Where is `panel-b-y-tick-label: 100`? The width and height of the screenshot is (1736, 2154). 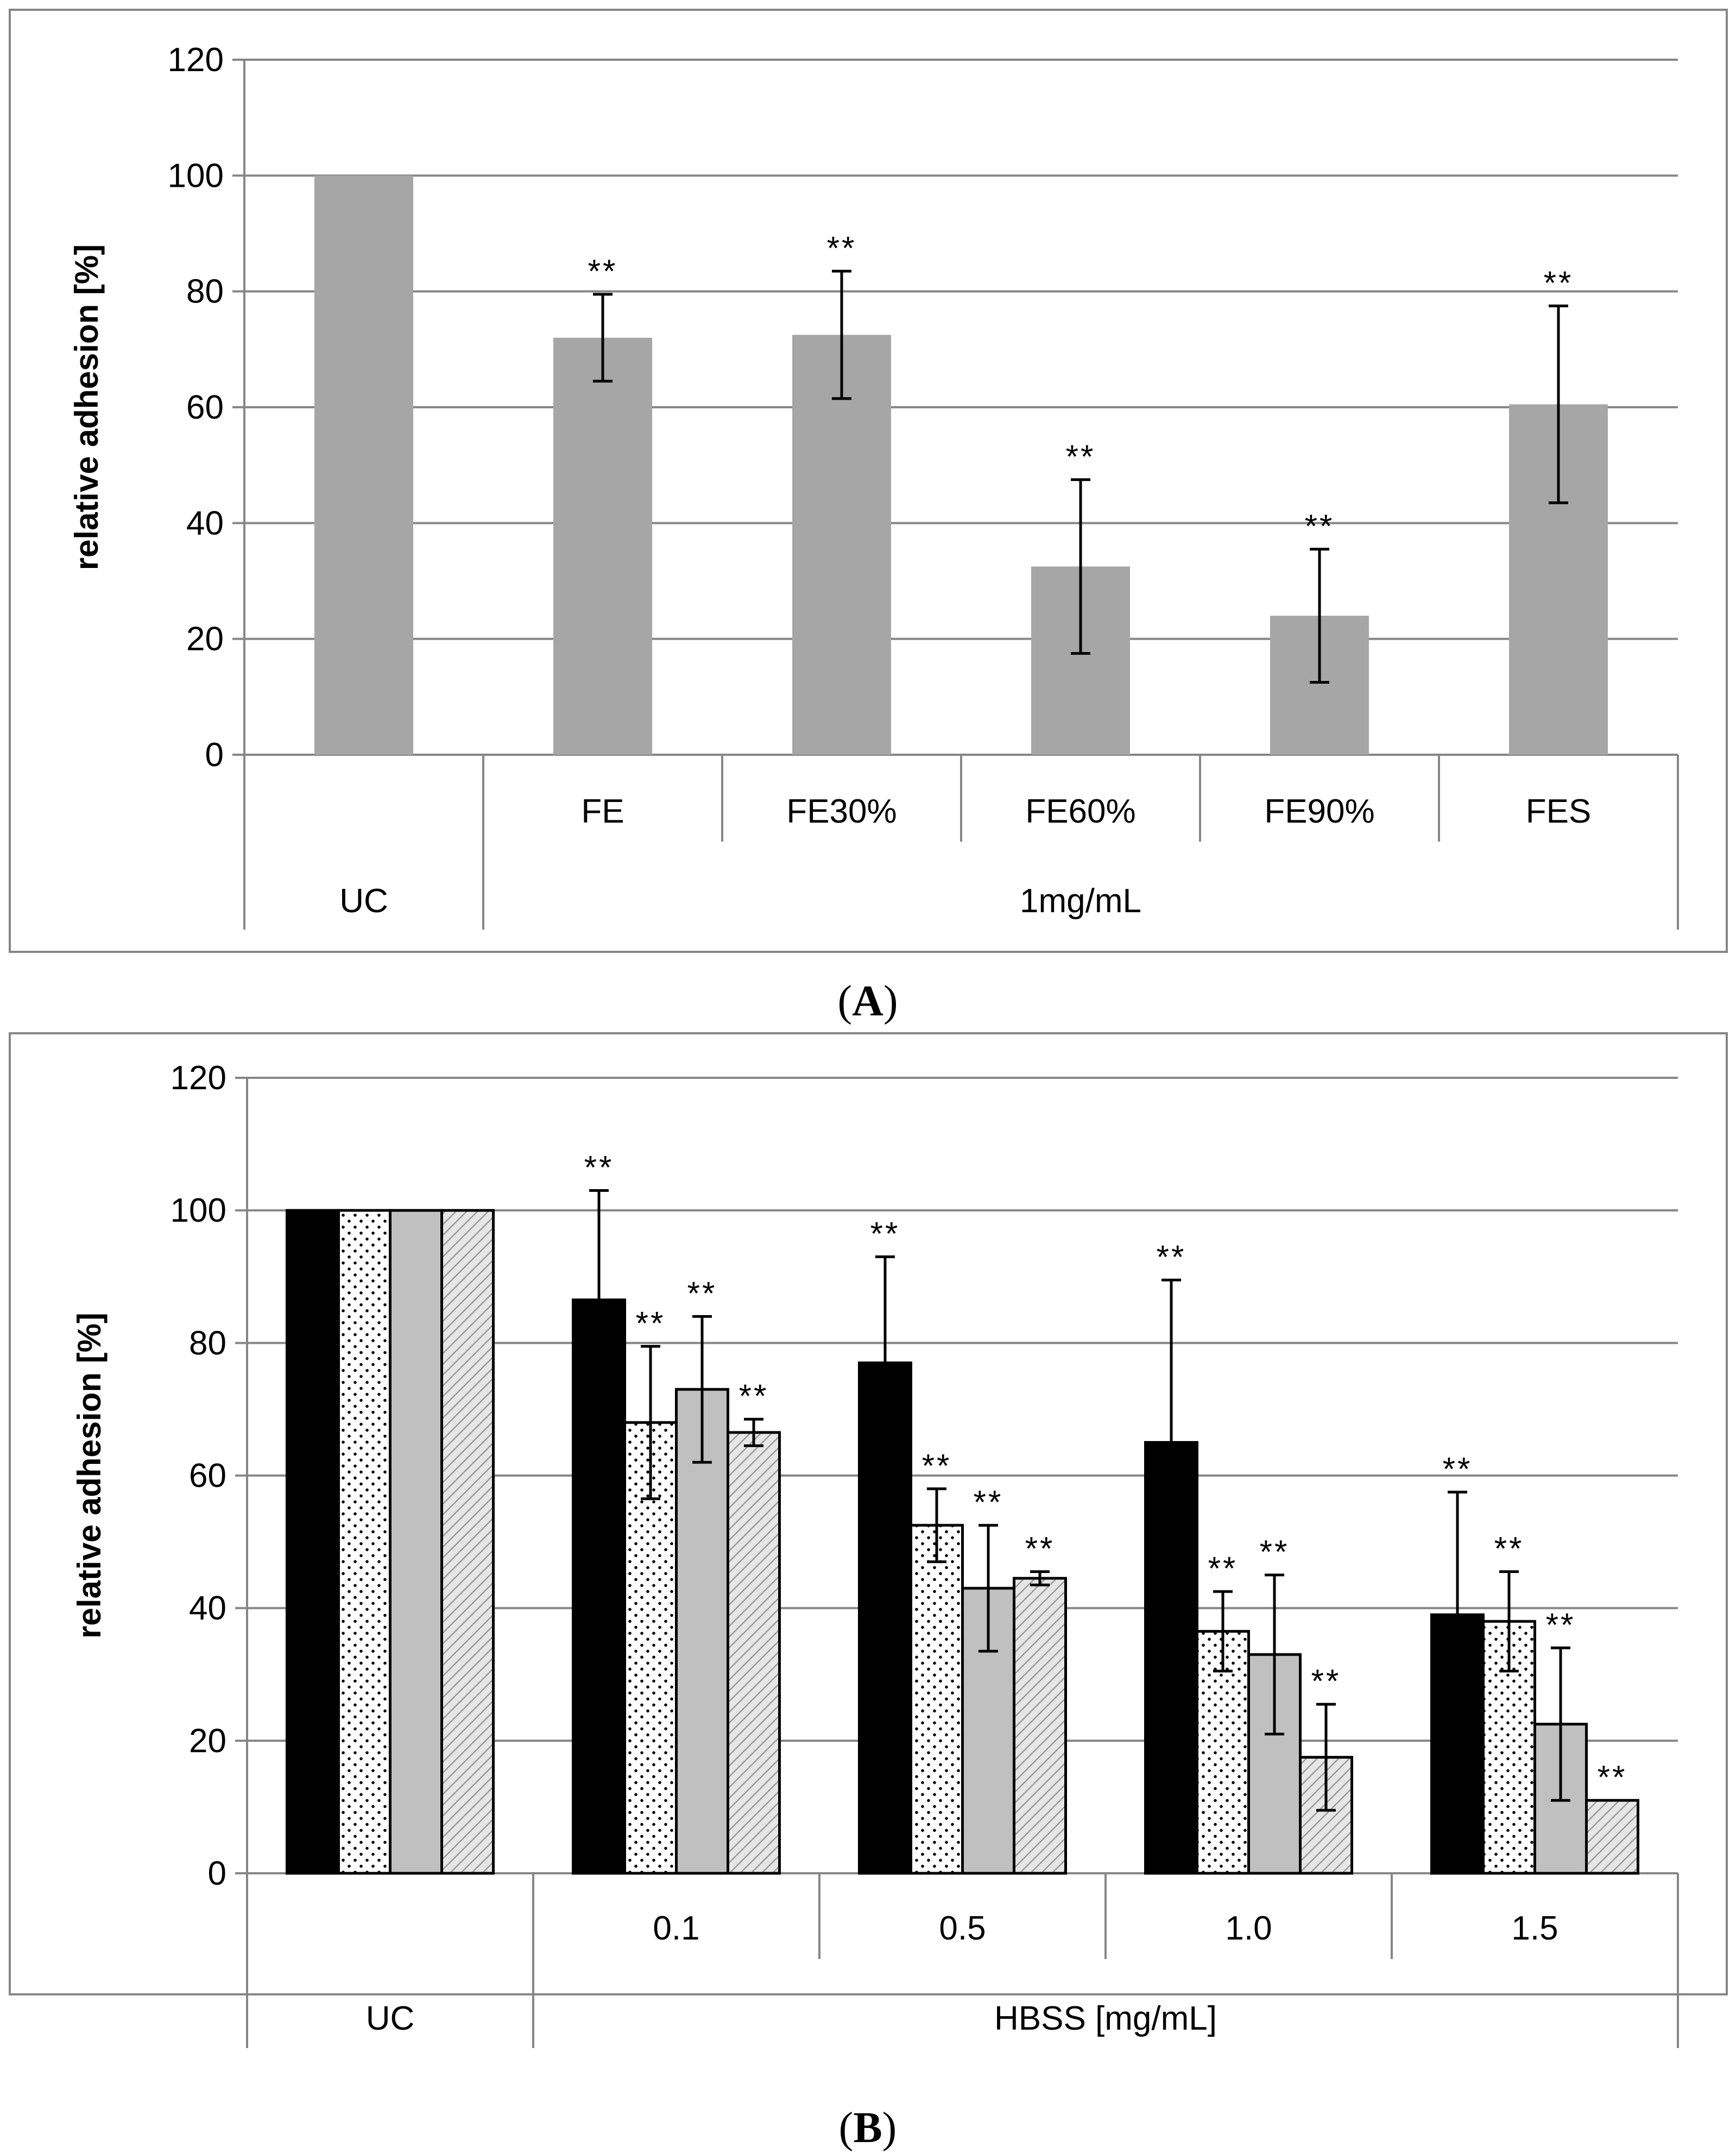
panel-b-y-tick-label: 100 is located at coordinates (198, 1210).